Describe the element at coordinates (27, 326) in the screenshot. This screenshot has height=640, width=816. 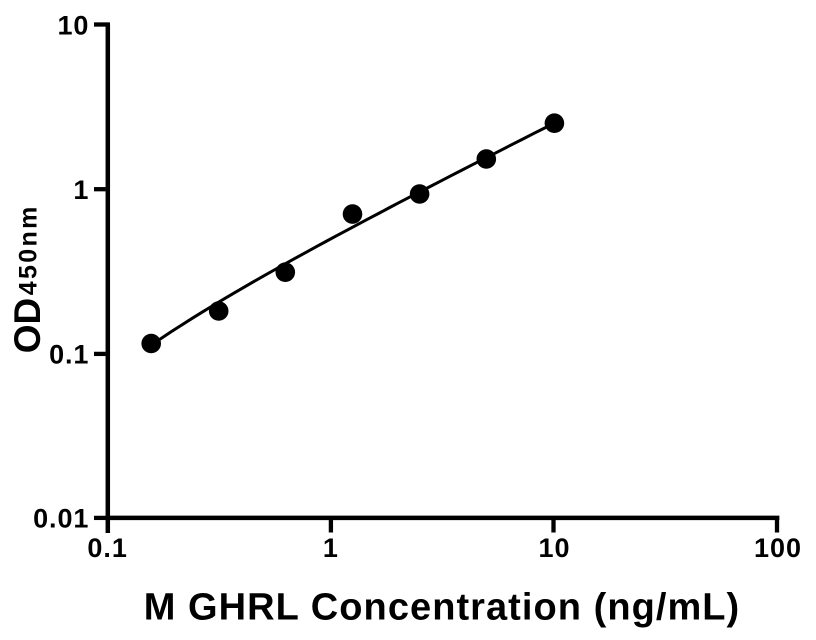
I see `svg-text: OD` at that location.